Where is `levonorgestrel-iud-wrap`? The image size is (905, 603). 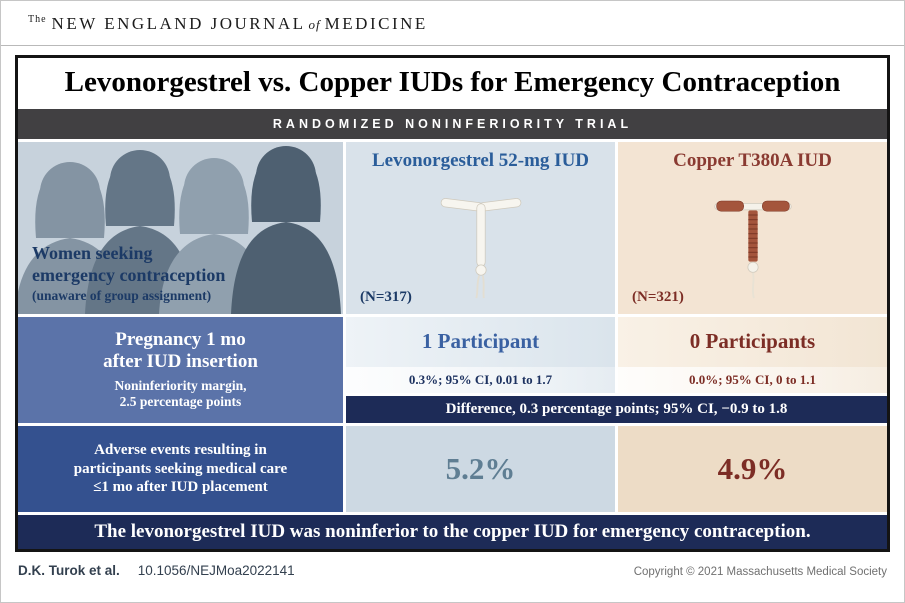
levonorgestrel-iud-wrap is located at coordinates (481, 243).